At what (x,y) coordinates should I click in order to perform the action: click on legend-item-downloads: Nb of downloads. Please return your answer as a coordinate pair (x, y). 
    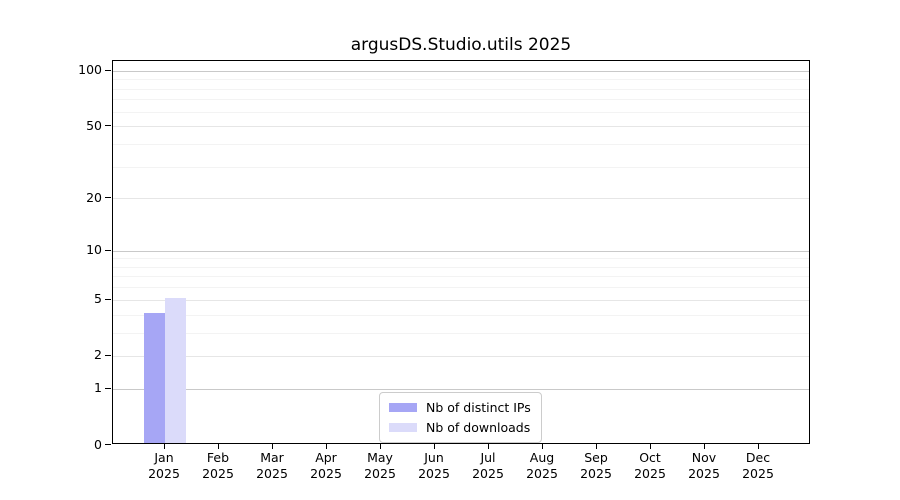
    Looking at the image, I should click on (460, 427).